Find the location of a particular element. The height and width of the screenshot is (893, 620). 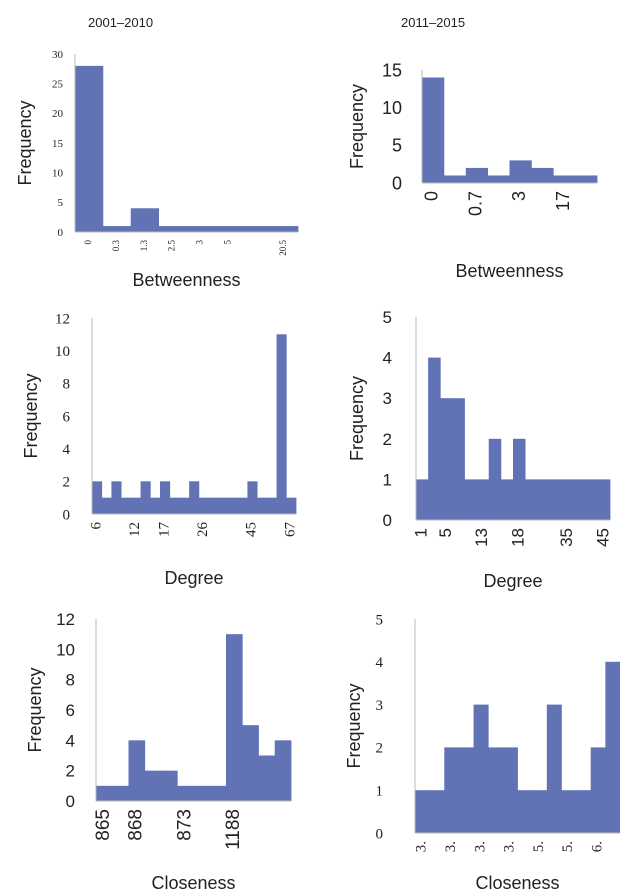

y-tick-label: 20 is located at coordinates (58, 114).